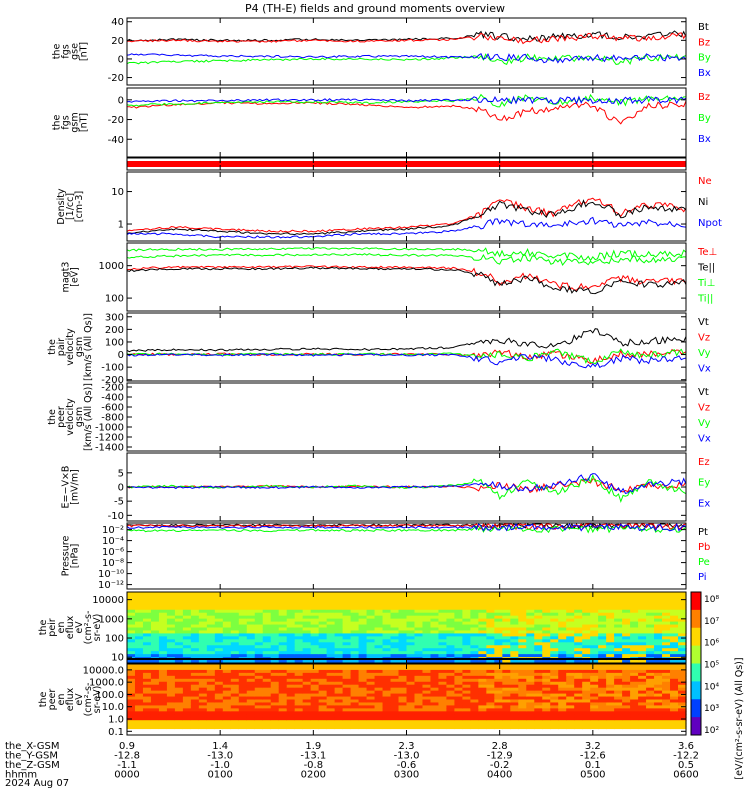 This screenshot has width=750, height=804. I want to click on y-tick-label: 10⁻⁶, so click(113, 552).